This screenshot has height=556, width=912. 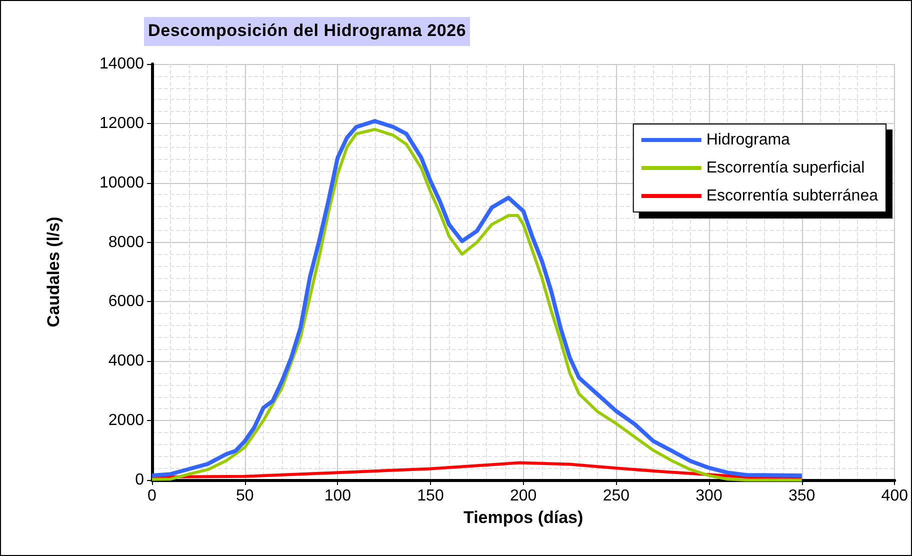 I want to click on x-axis-title: Tiempos (días), so click(x=524, y=517).